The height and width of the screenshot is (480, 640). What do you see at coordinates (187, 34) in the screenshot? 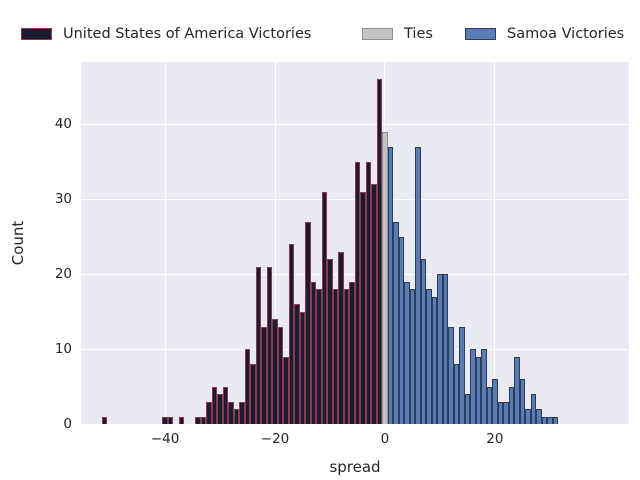
I see `legend-label-usa: United States of America Victories` at bounding box center [187, 34].